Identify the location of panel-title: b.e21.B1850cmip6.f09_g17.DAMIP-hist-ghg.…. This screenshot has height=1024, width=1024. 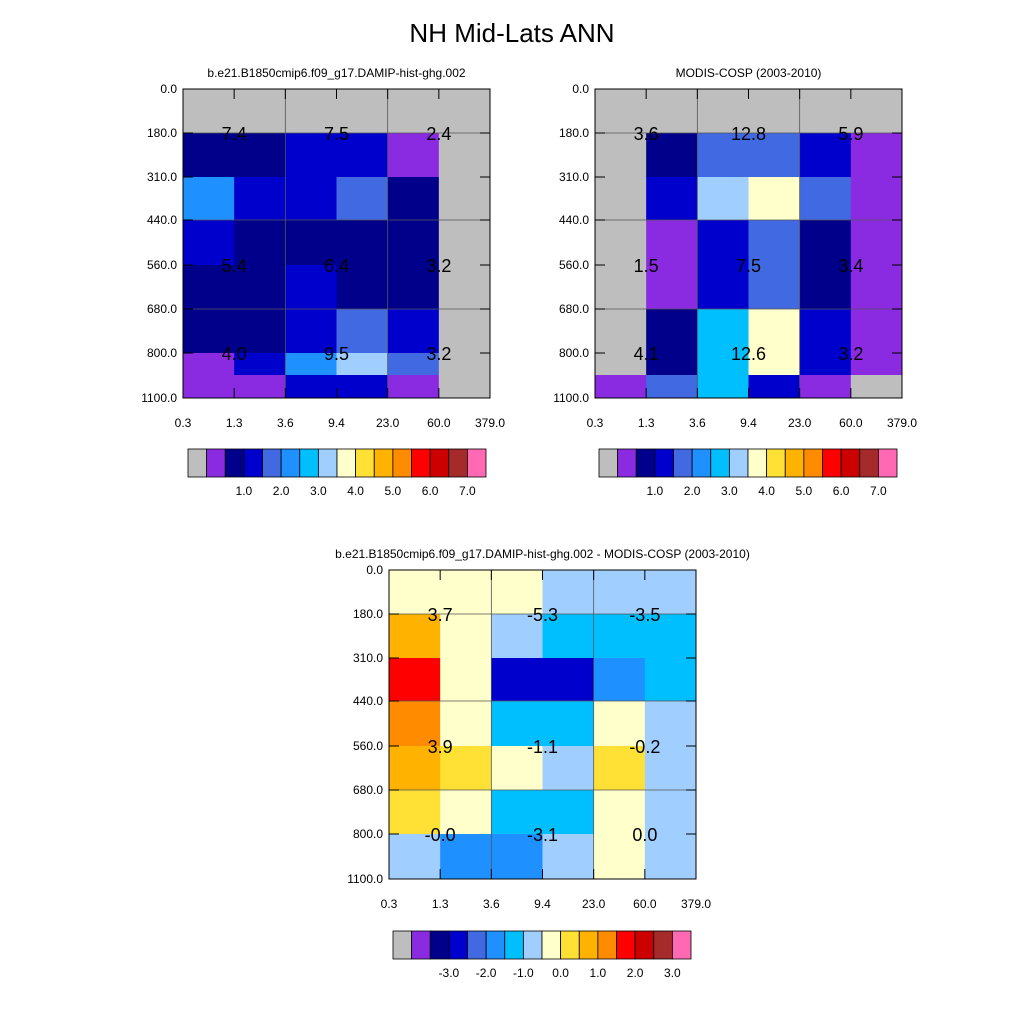
(336, 73).